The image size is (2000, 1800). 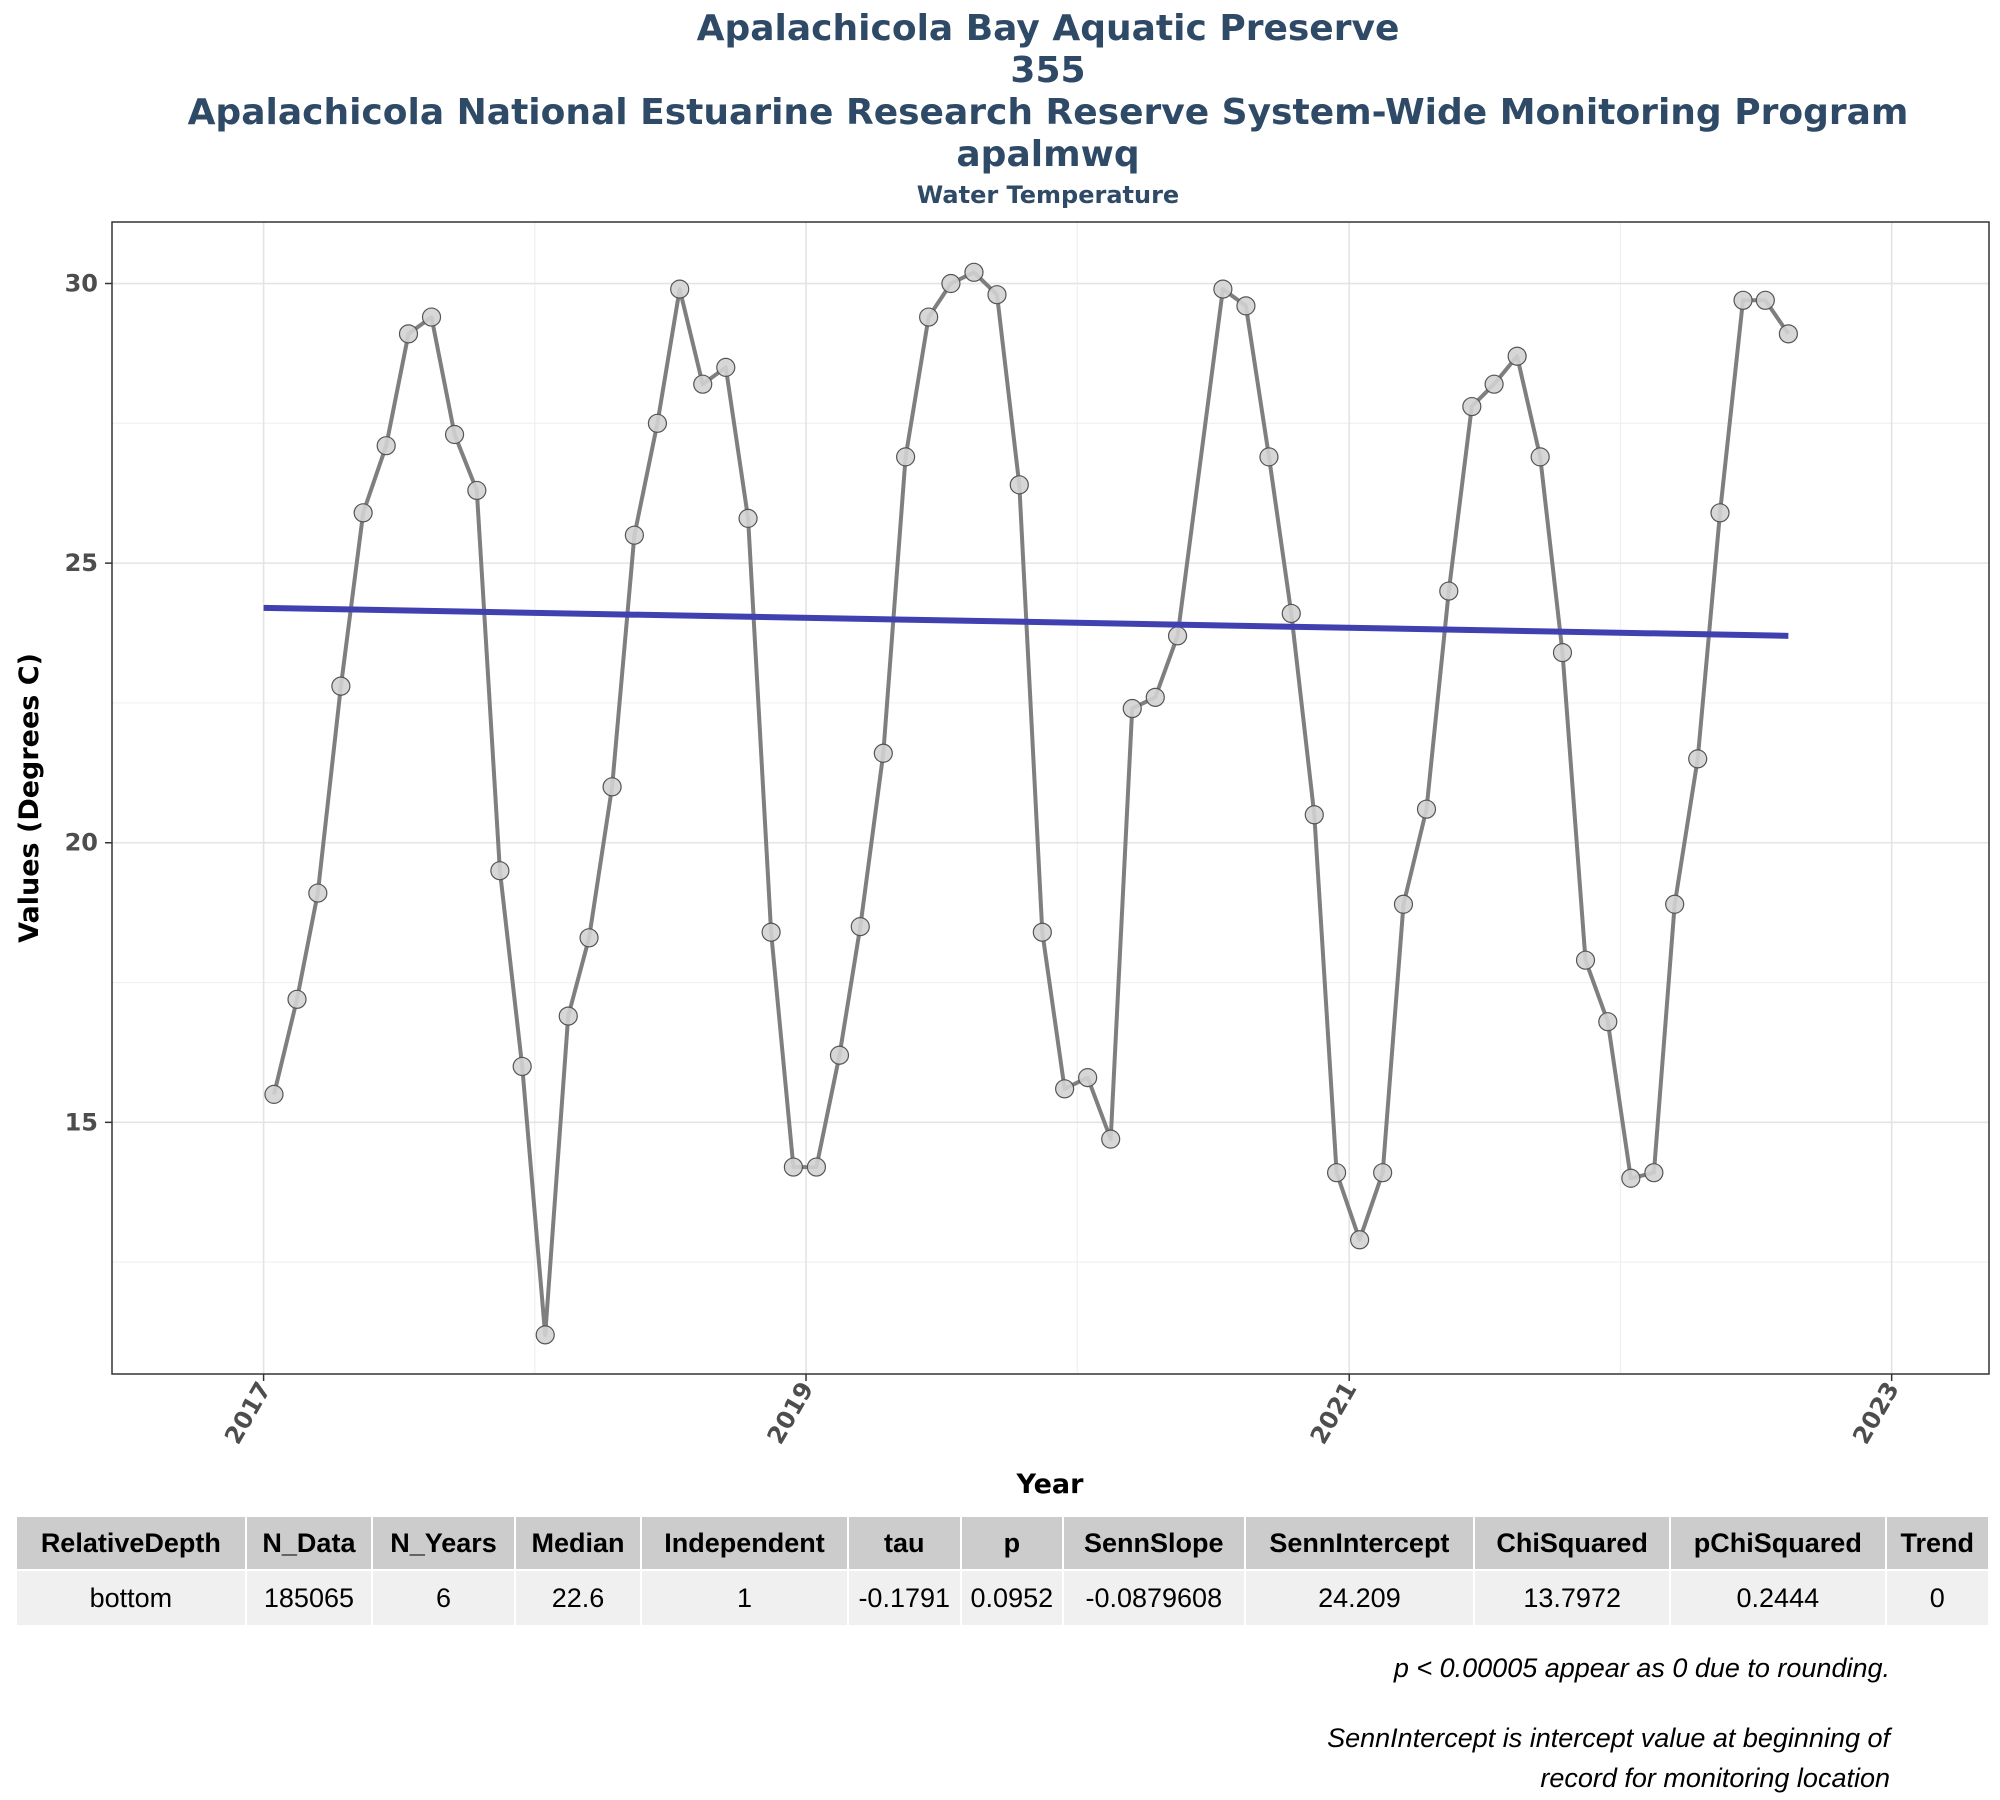 What do you see at coordinates (578, 1598) in the screenshot?
I see `stats-cell-median: 22.6` at bounding box center [578, 1598].